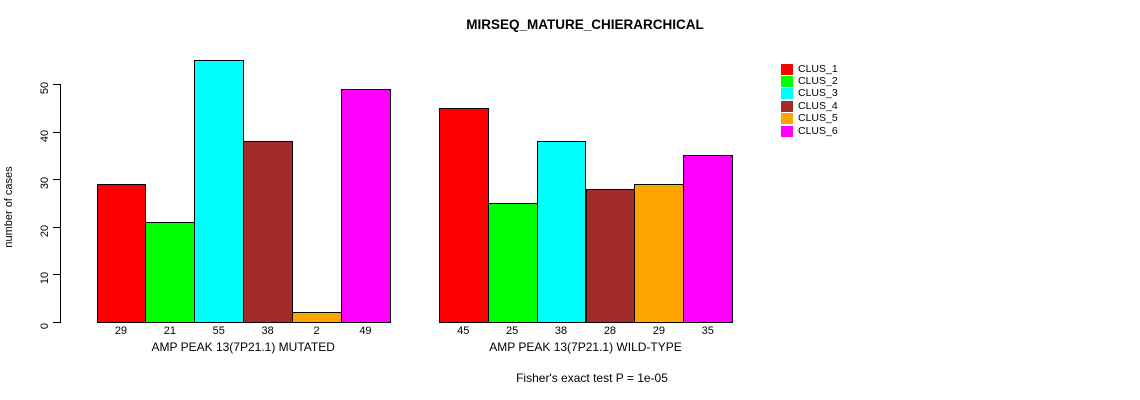  Describe the element at coordinates (218, 331) in the screenshot. I see `bar-value-label: 55` at that location.